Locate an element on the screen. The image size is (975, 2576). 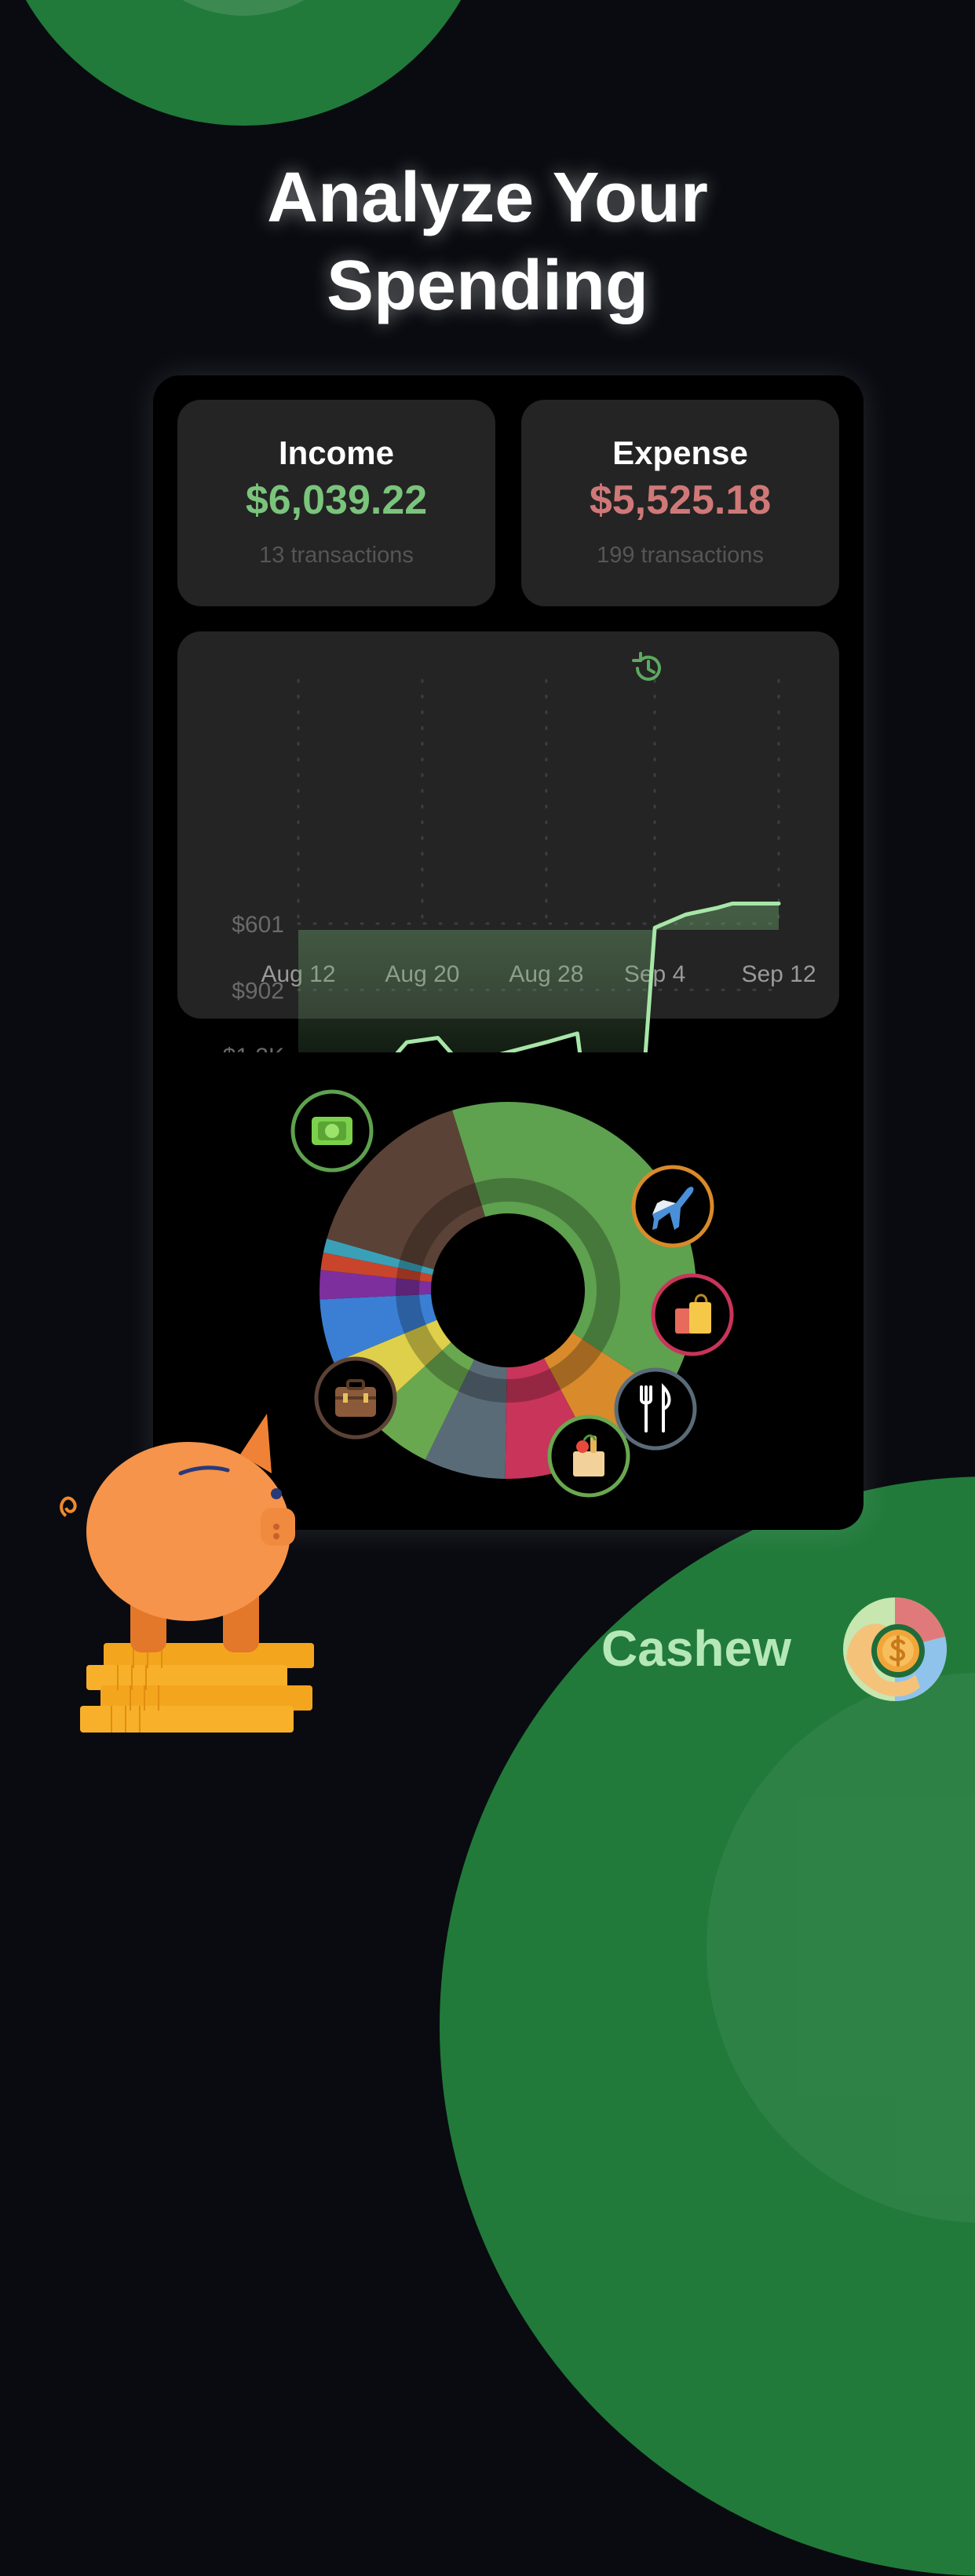
y-tick-label: $1.2K is located at coordinates (254, 1048).